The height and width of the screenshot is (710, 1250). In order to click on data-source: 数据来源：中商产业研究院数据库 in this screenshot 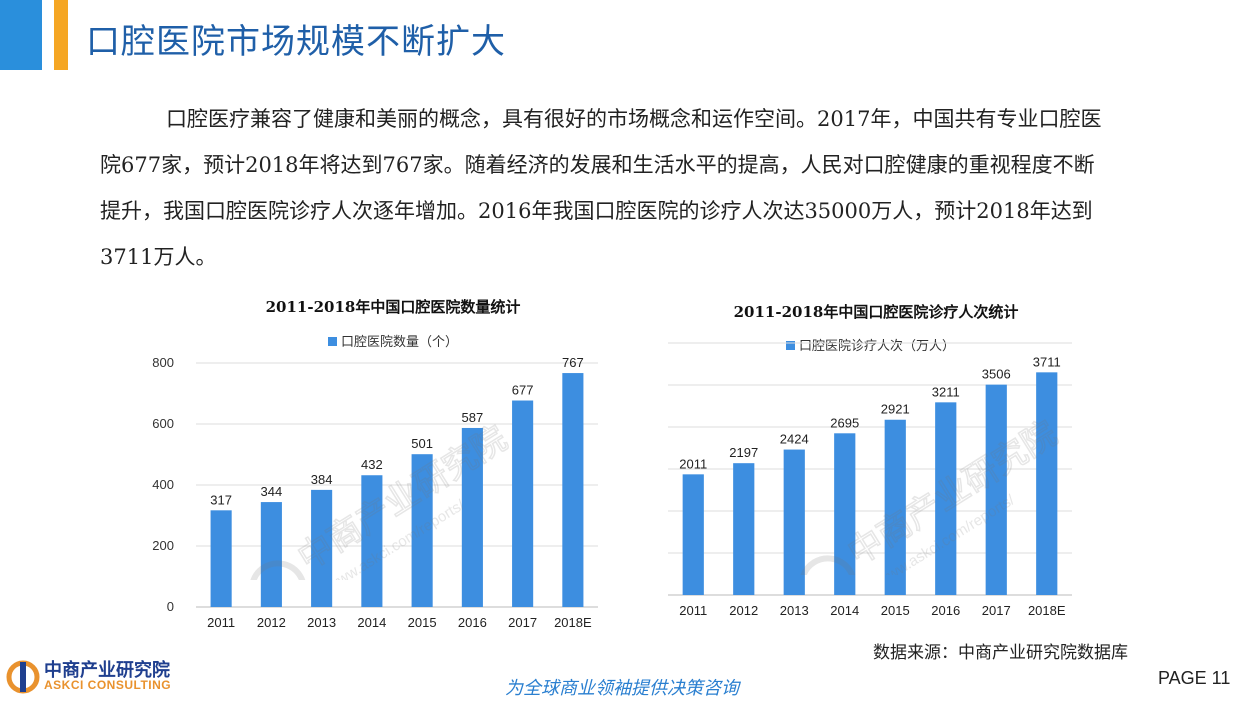, I will do `click(1000, 653)`.